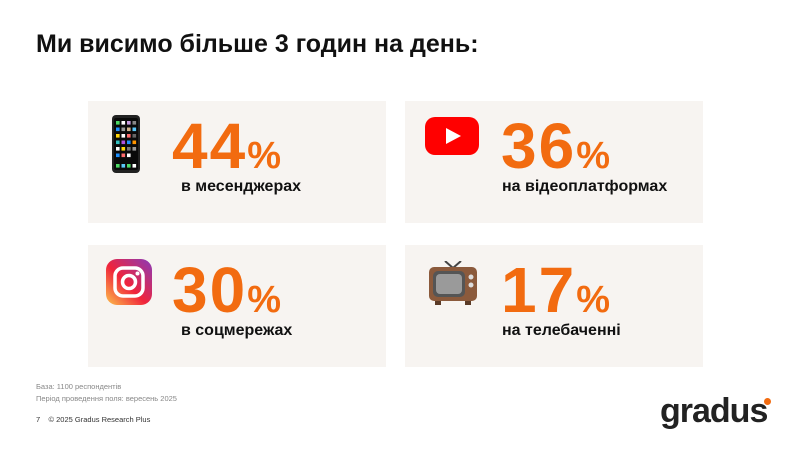 The height and width of the screenshot is (449, 800). Describe the element at coordinates (93, 419) in the screenshot. I see `footer-copyright: 7 © 2025 Gradus Research Plus` at that location.